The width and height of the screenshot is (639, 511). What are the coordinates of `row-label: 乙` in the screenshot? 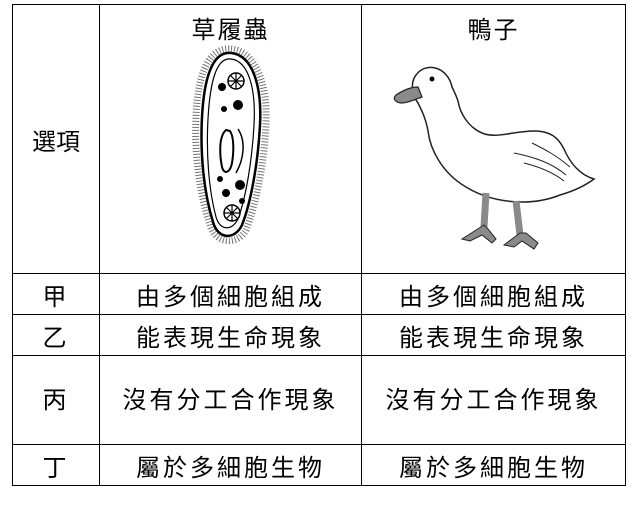 It's located at (56, 335).